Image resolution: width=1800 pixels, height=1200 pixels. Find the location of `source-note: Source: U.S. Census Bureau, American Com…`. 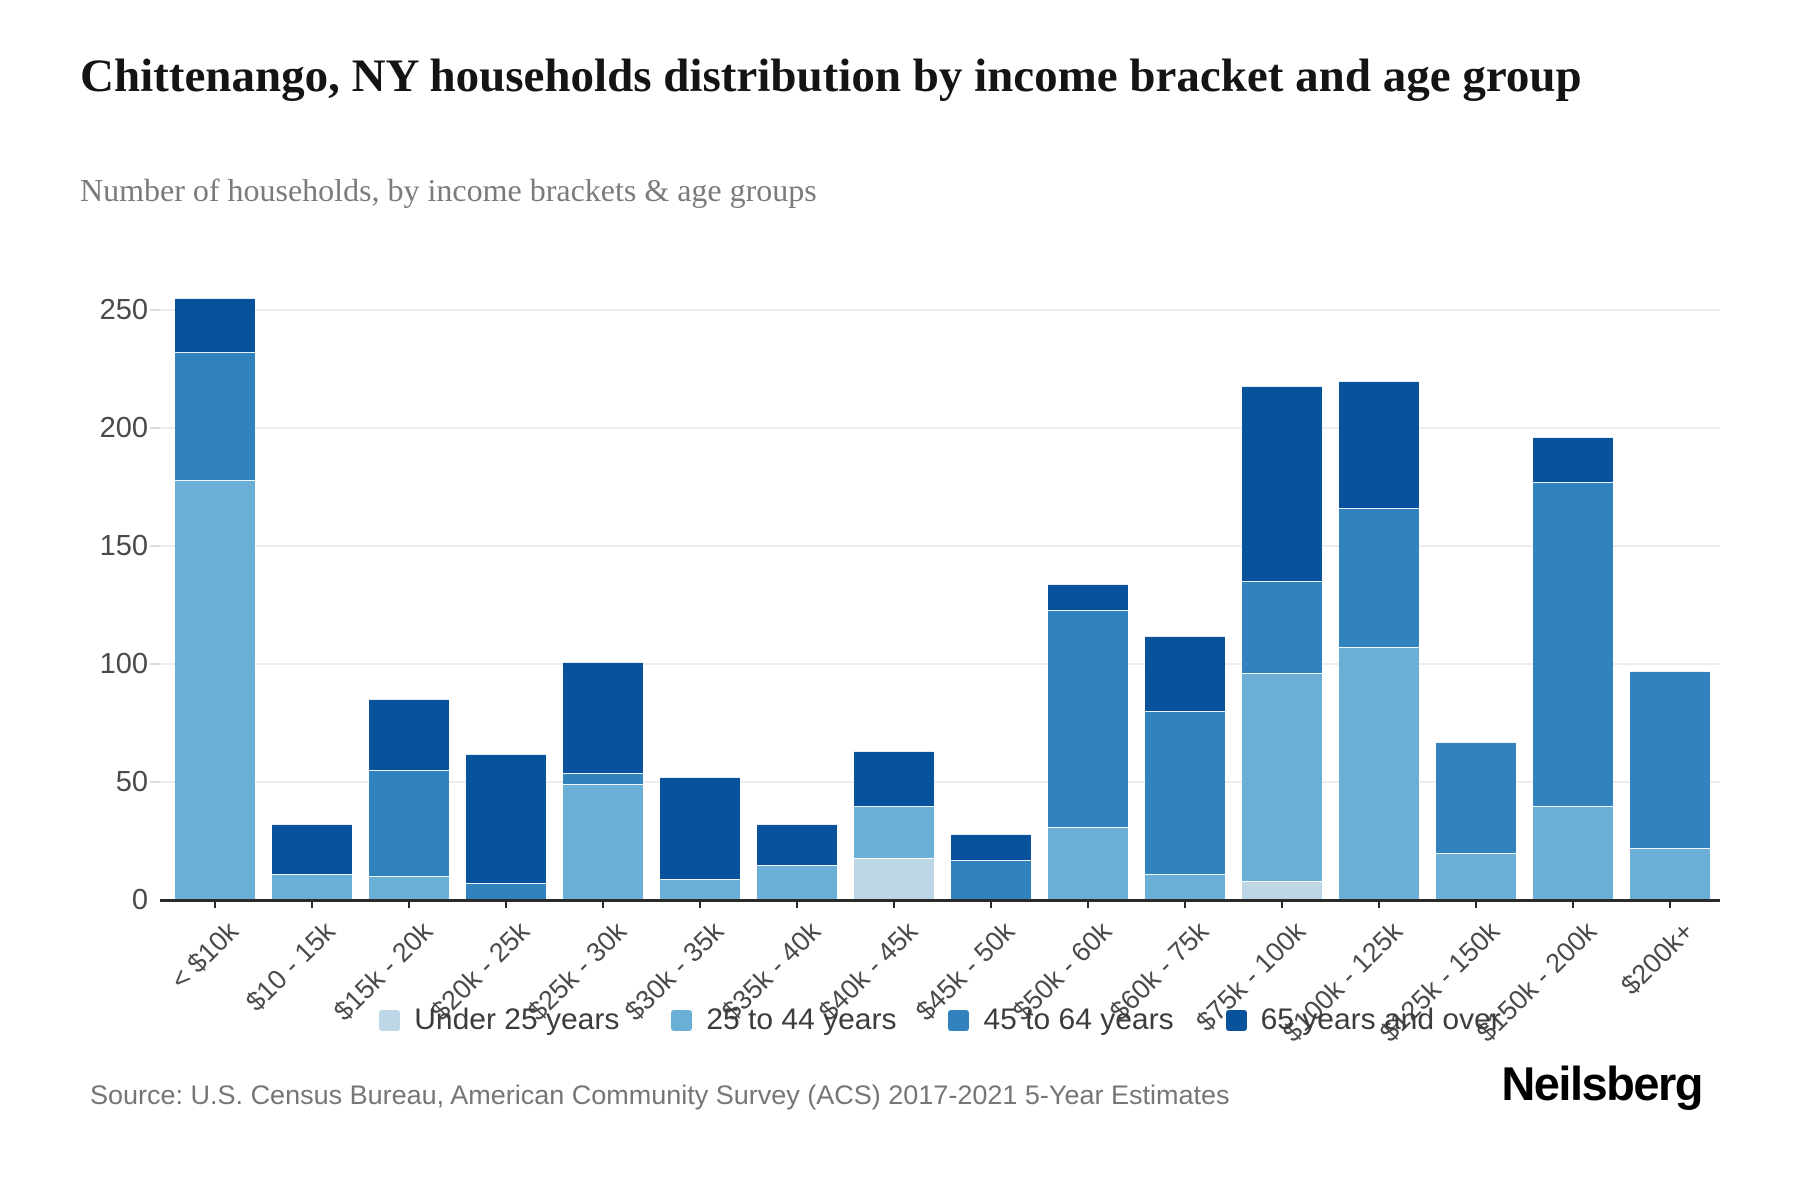

source-note: Source: U.S. Census Bureau, American Com… is located at coordinates (660, 1095).